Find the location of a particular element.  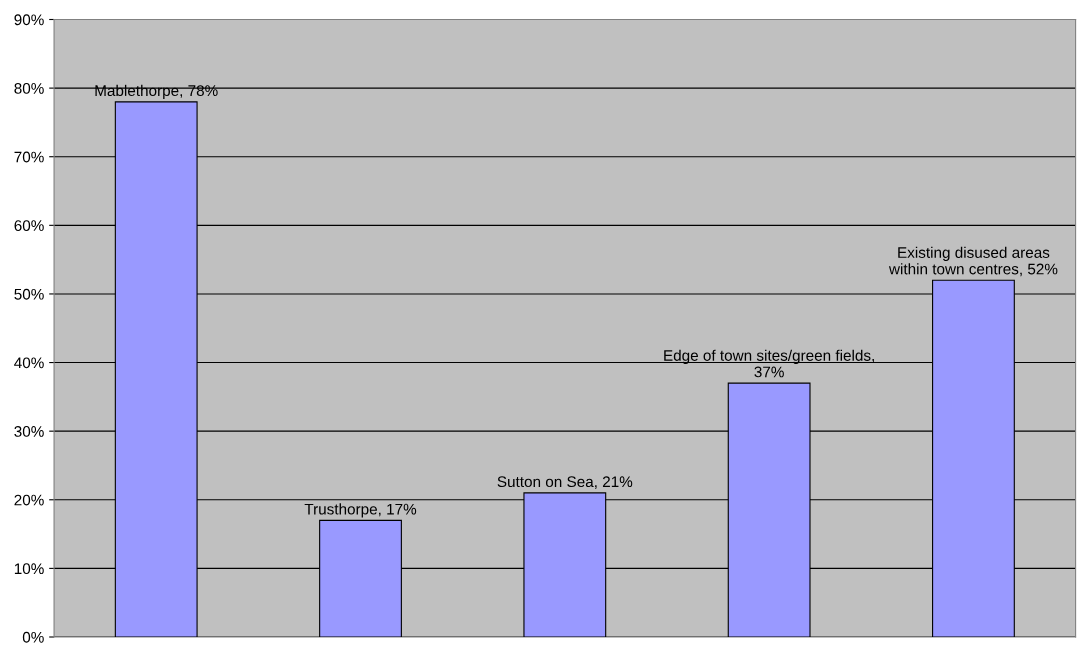

data-label: Trusthorpe, 17% is located at coordinates (360, 510).